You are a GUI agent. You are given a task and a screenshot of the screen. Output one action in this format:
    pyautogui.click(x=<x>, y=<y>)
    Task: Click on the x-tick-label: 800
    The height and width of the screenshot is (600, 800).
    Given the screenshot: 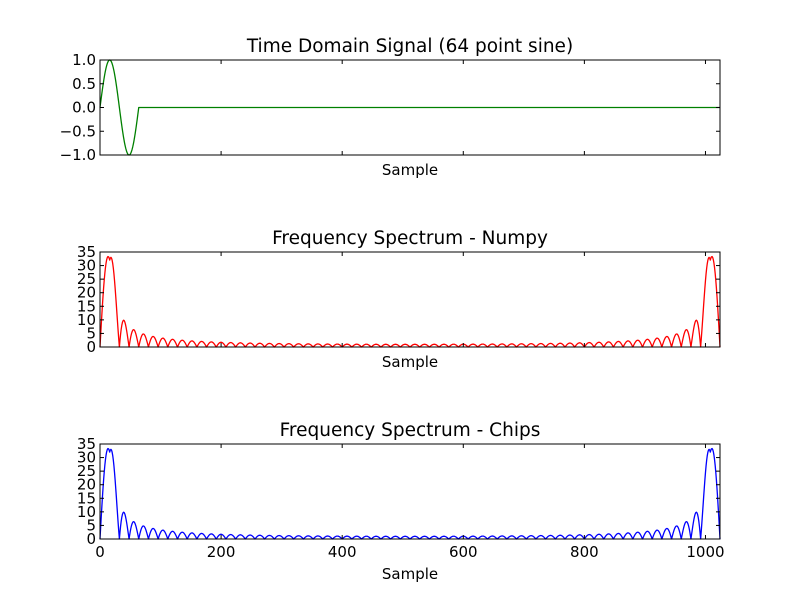 What is the action you would take?
    pyautogui.click(x=584, y=552)
    